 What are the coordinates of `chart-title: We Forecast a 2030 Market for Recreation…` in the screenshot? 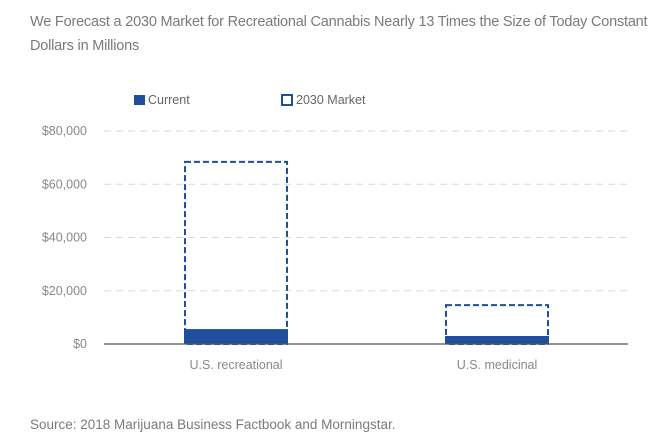 It's located at (339, 34).